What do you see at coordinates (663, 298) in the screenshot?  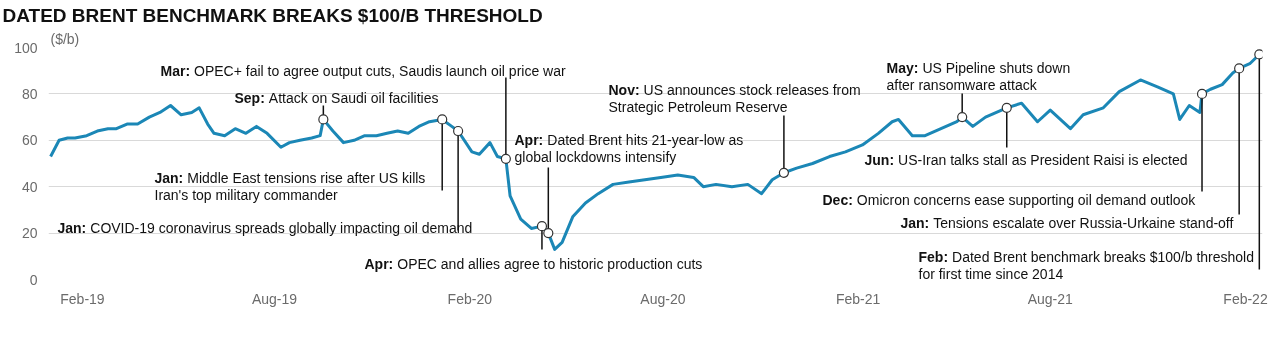 I see `x-tick-label: Aug-20` at bounding box center [663, 298].